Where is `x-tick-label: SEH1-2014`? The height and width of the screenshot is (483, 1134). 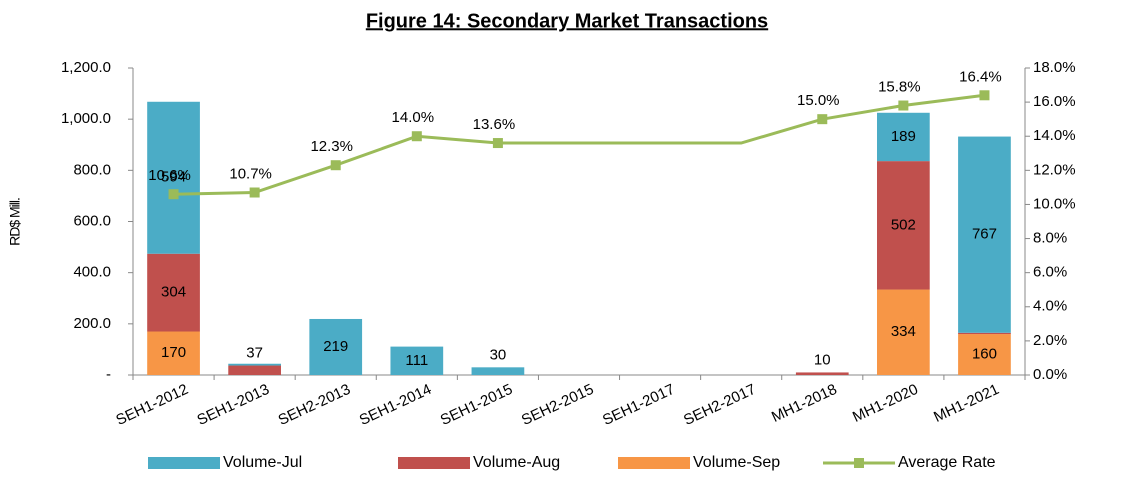 x-tick-label: SEH1-2014 is located at coordinates (395, 405).